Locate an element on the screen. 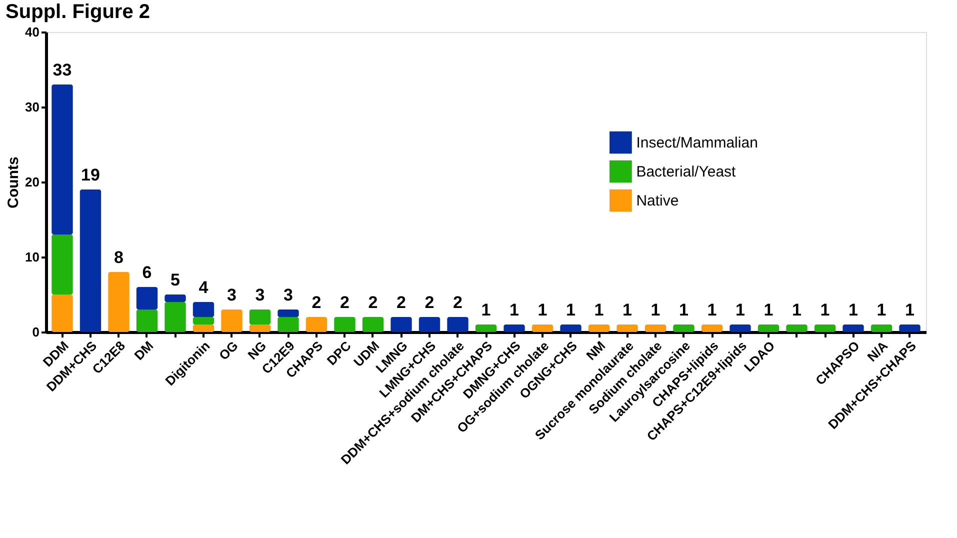  total-label: 33 is located at coordinates (62, 70).